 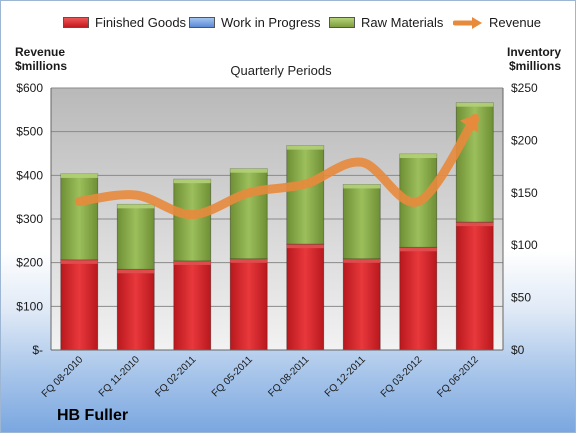 I want to click on x-tick-label: FQ 06-2012, so click(x=458, y=377).